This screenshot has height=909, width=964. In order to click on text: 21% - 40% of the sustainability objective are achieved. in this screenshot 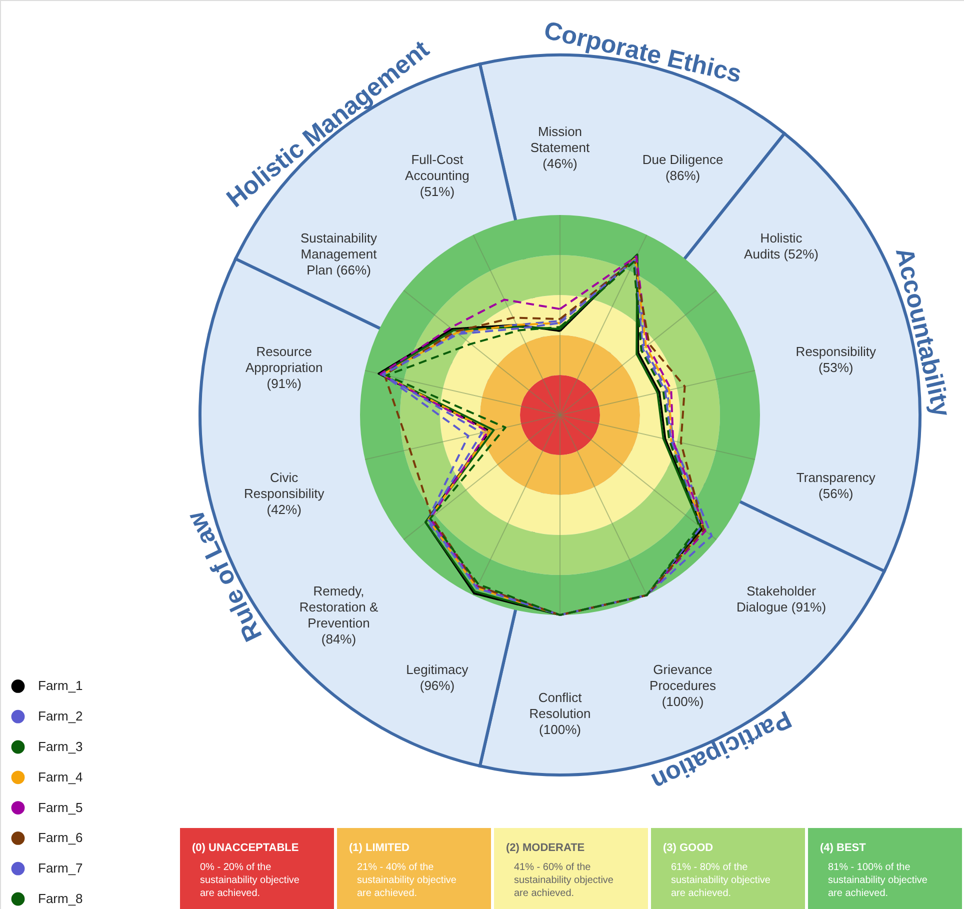, I will do `click(407, 880)`.